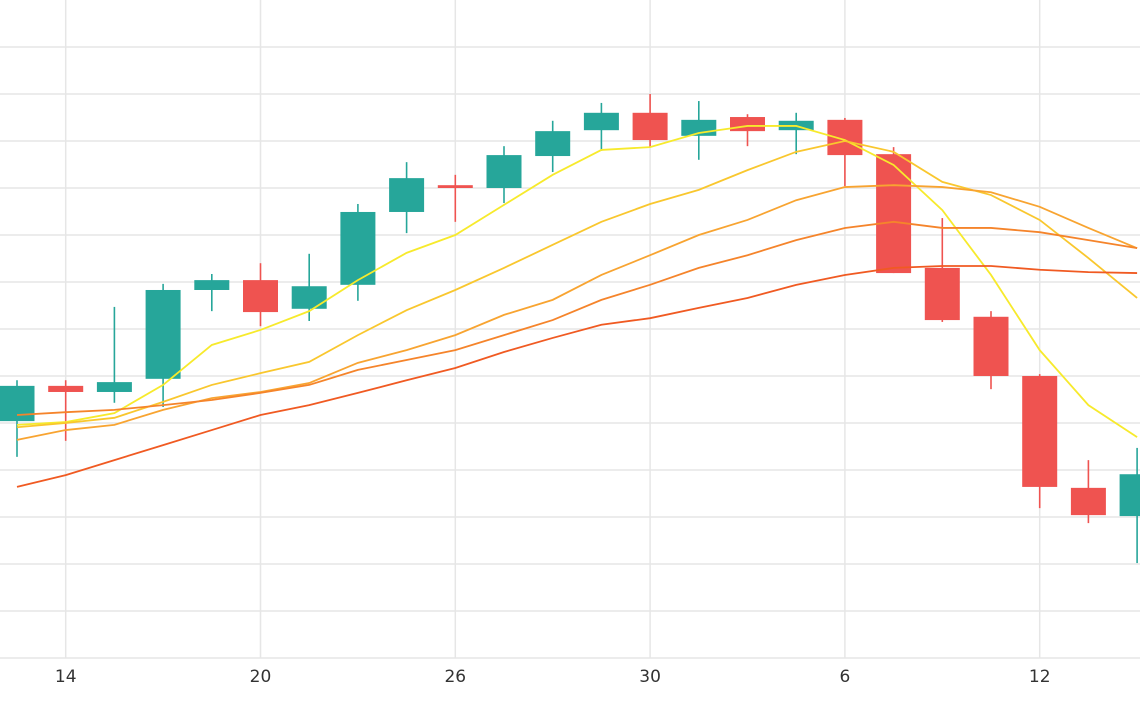  I want to click on x-tick-label: 20, so click(261, 677).